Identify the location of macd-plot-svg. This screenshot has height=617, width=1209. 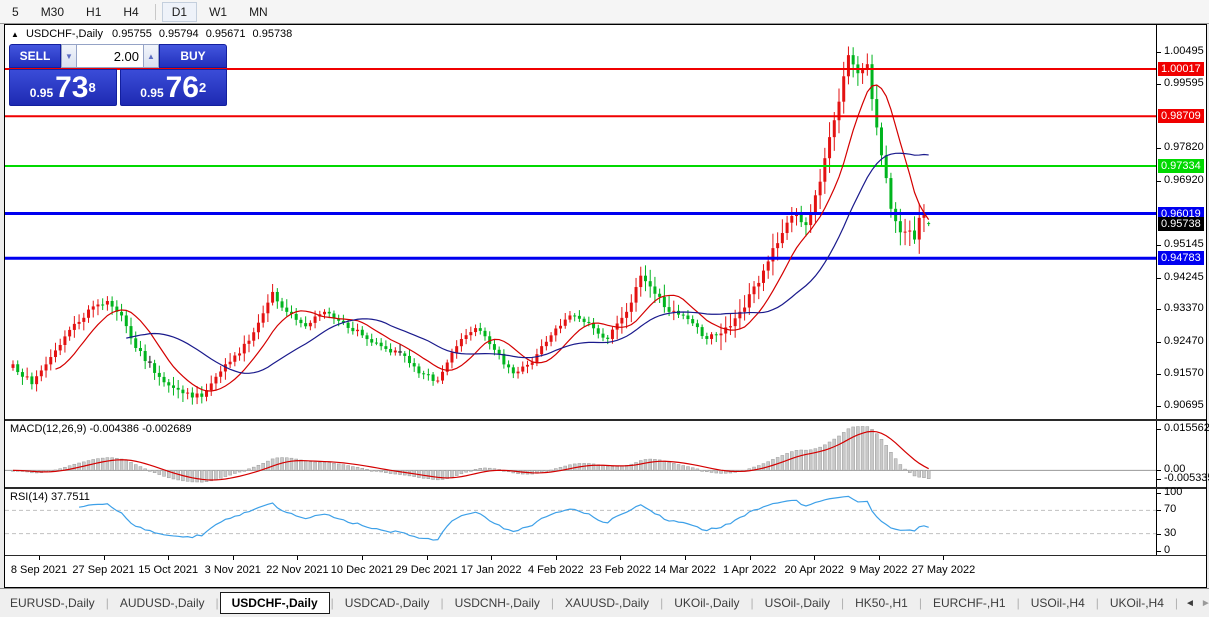
(580, 454).